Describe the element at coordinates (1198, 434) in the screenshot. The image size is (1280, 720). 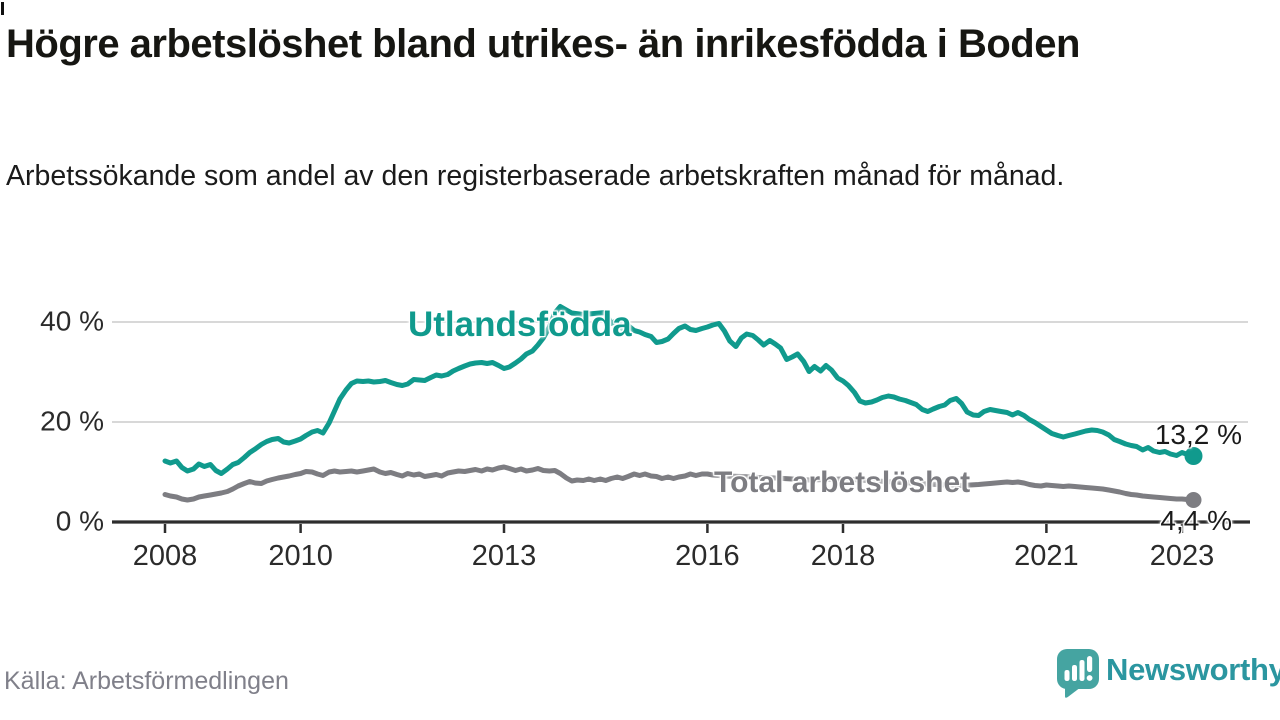
I see `end-value-label-utlandsfodda: 13,2 %` at that location.